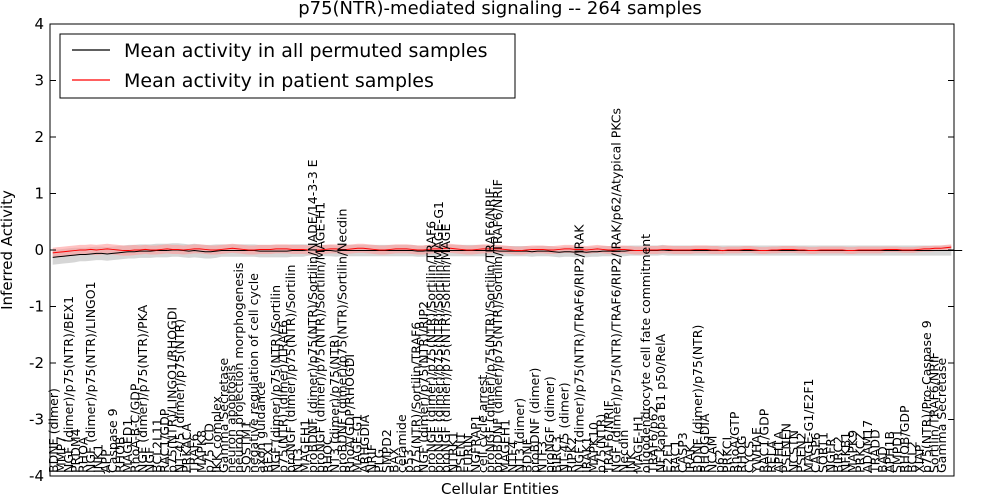 The width and height of the screenshot is (1000, 500). I want to click on x-tick-label: Gamma Secretase, so click(941, 415).